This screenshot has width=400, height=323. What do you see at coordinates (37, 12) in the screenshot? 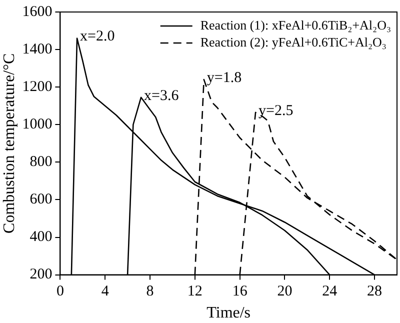
I see `y-tick-label: 1600` at bounding box center [37, 12].